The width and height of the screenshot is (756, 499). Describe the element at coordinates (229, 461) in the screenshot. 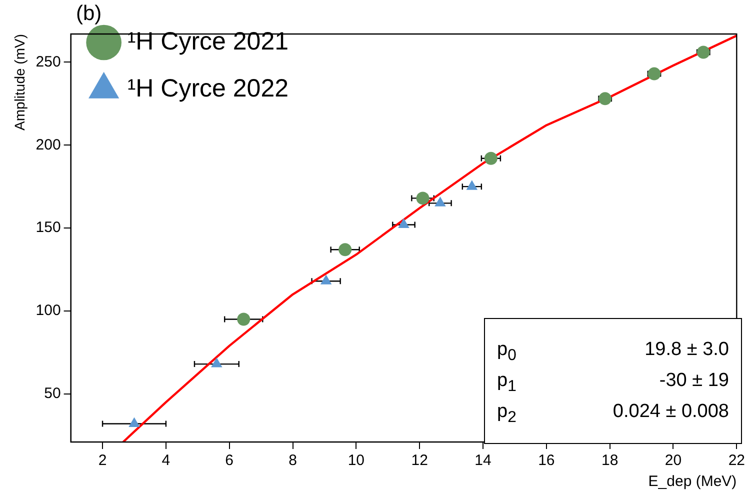

I see `x-tick-label: 6` at that location.